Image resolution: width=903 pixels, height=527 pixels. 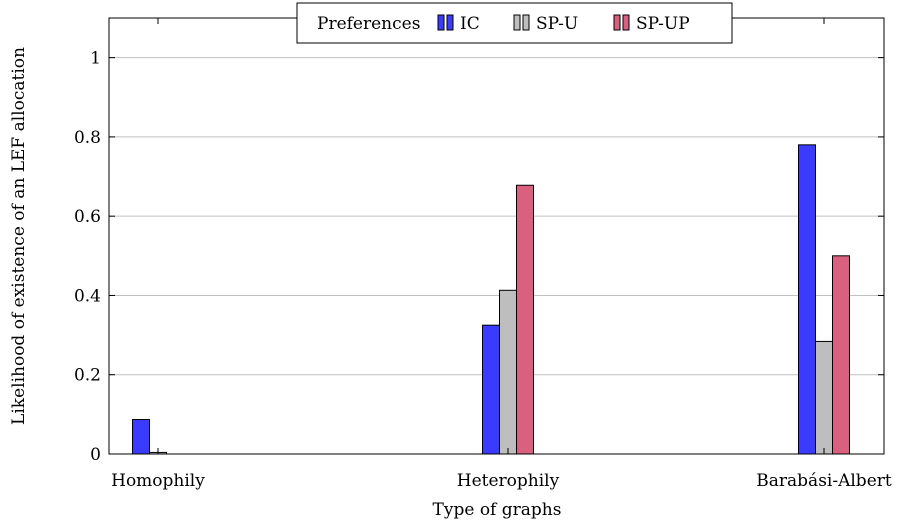 I want to click on x-tick-label: Heterophily, so click(x=508, y=481).